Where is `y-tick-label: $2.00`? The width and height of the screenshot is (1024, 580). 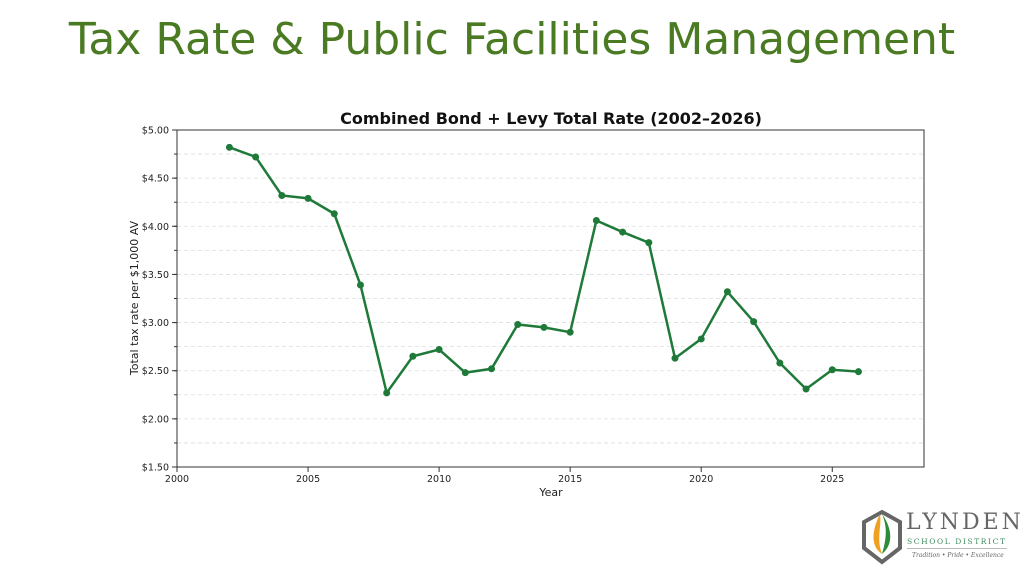
y-tick-label: $2.00 is located at coordinates (155, 419).